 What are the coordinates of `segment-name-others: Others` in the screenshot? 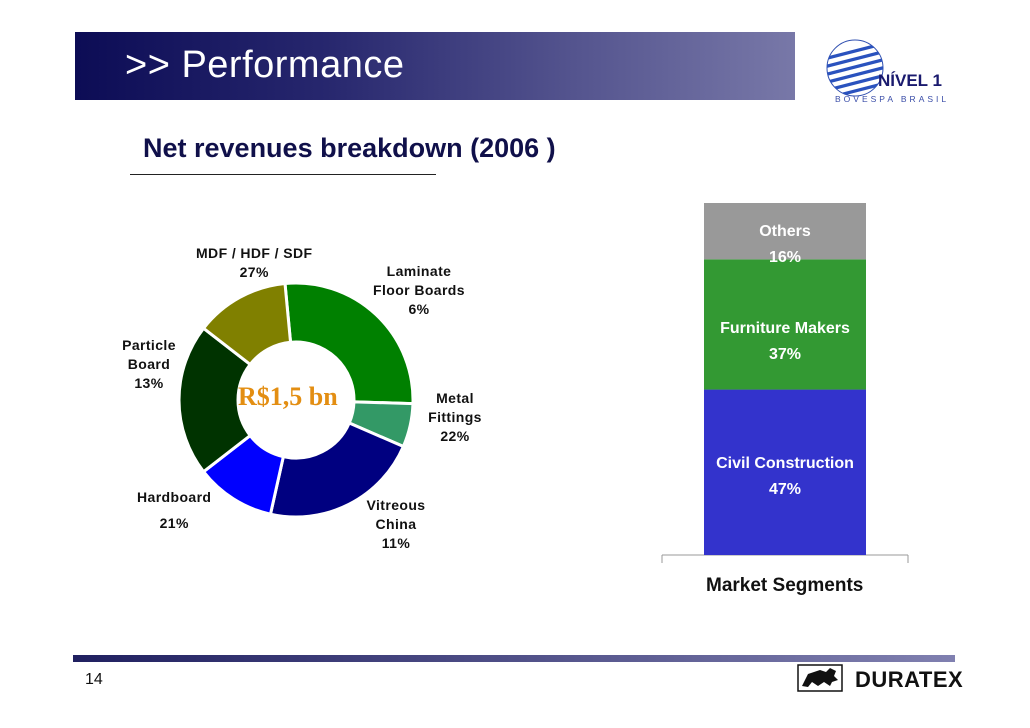 It's located at (785, 231).